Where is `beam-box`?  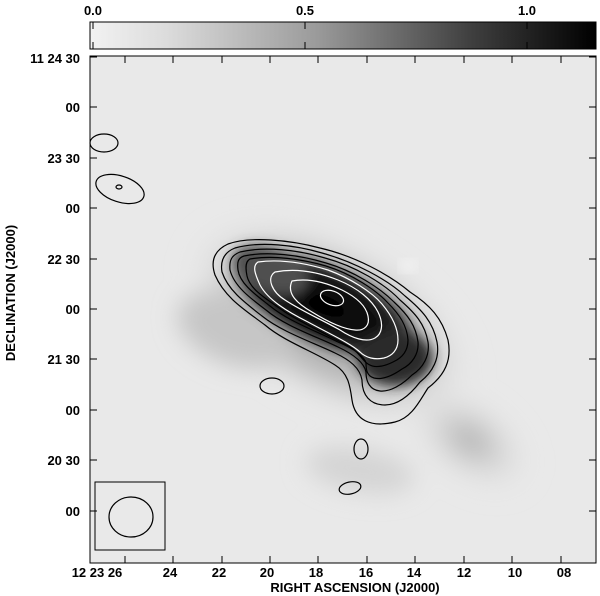 beam-box is located at coordinates (130, 516).